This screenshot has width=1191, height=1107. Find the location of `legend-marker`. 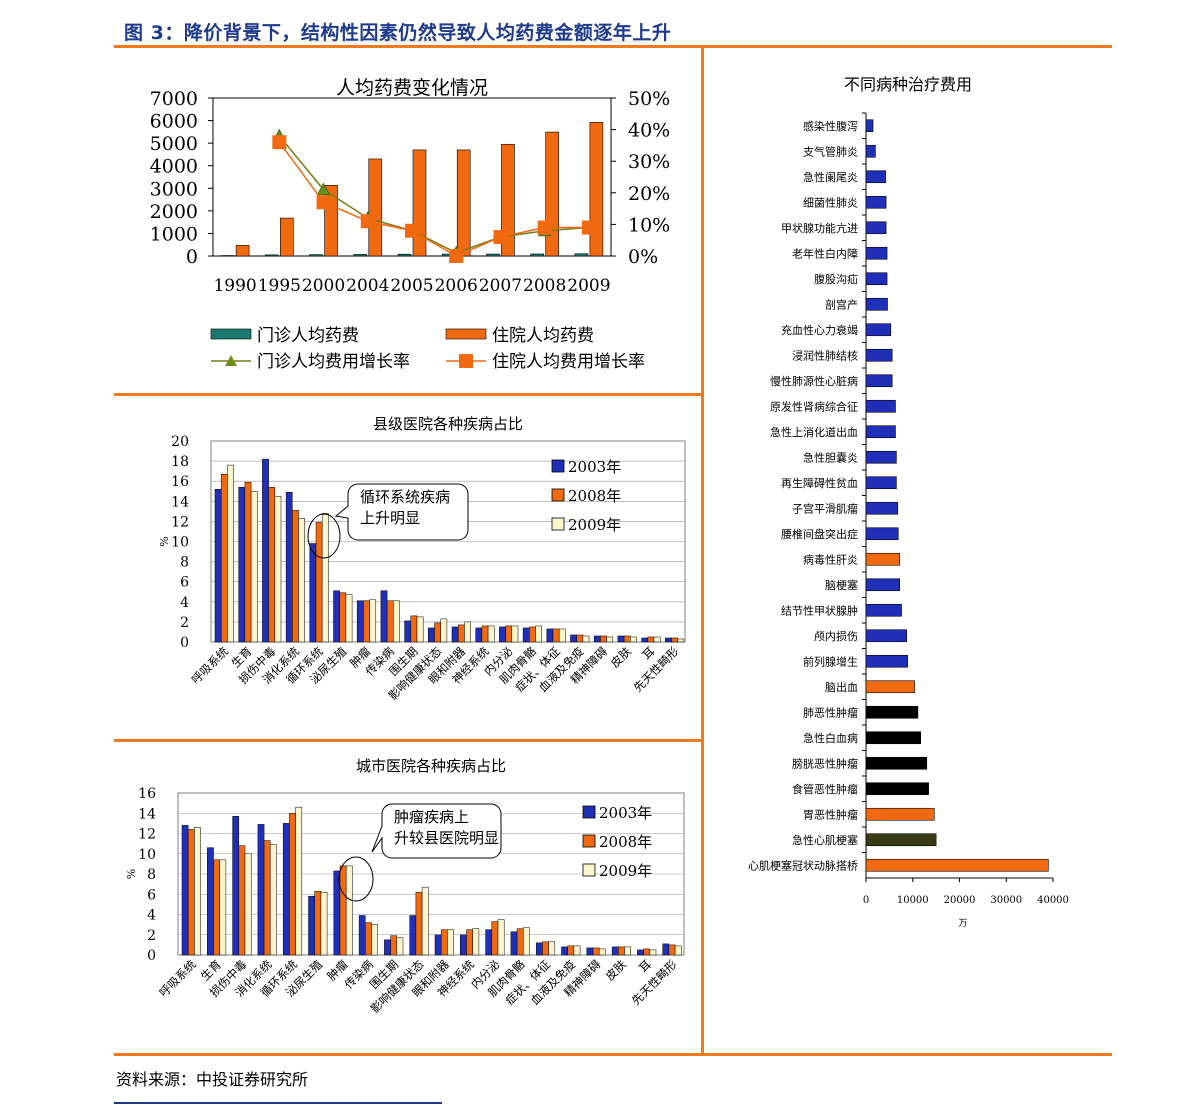

legend-marker is located at coordinates (231, 360).